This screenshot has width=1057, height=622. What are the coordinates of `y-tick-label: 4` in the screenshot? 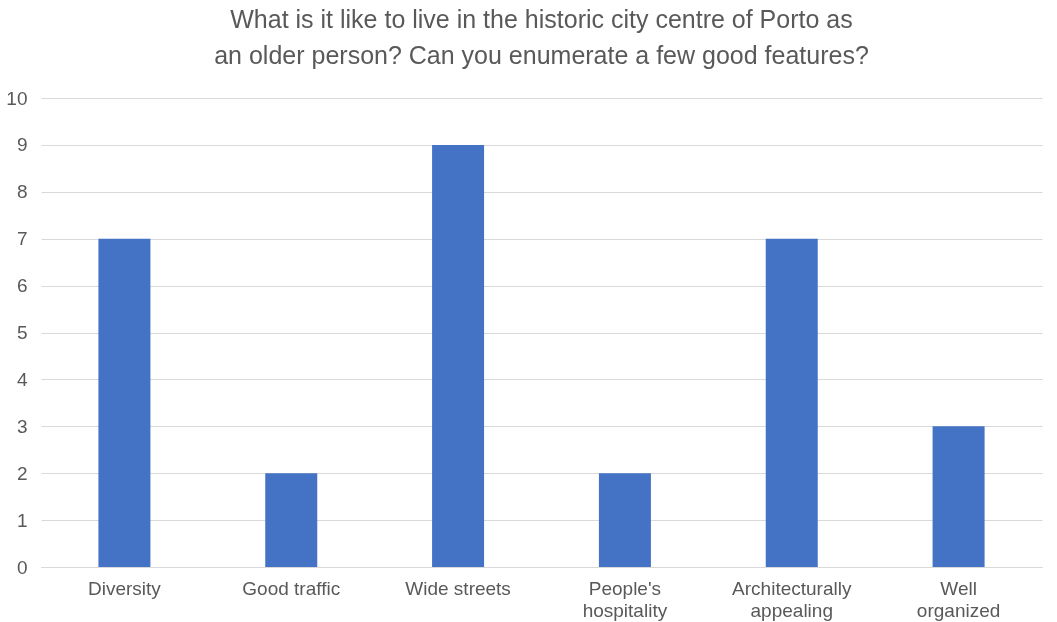 It's located at (22, 379).